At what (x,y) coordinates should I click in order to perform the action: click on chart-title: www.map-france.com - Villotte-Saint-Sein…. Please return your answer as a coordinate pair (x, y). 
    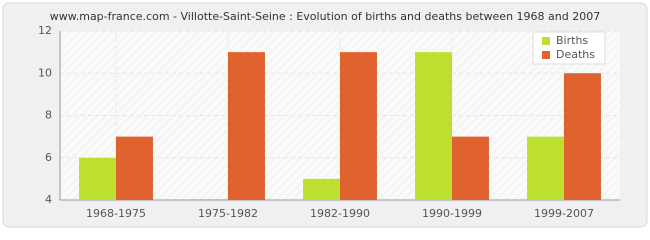
    Looking at the image, I should click on (325, 16).